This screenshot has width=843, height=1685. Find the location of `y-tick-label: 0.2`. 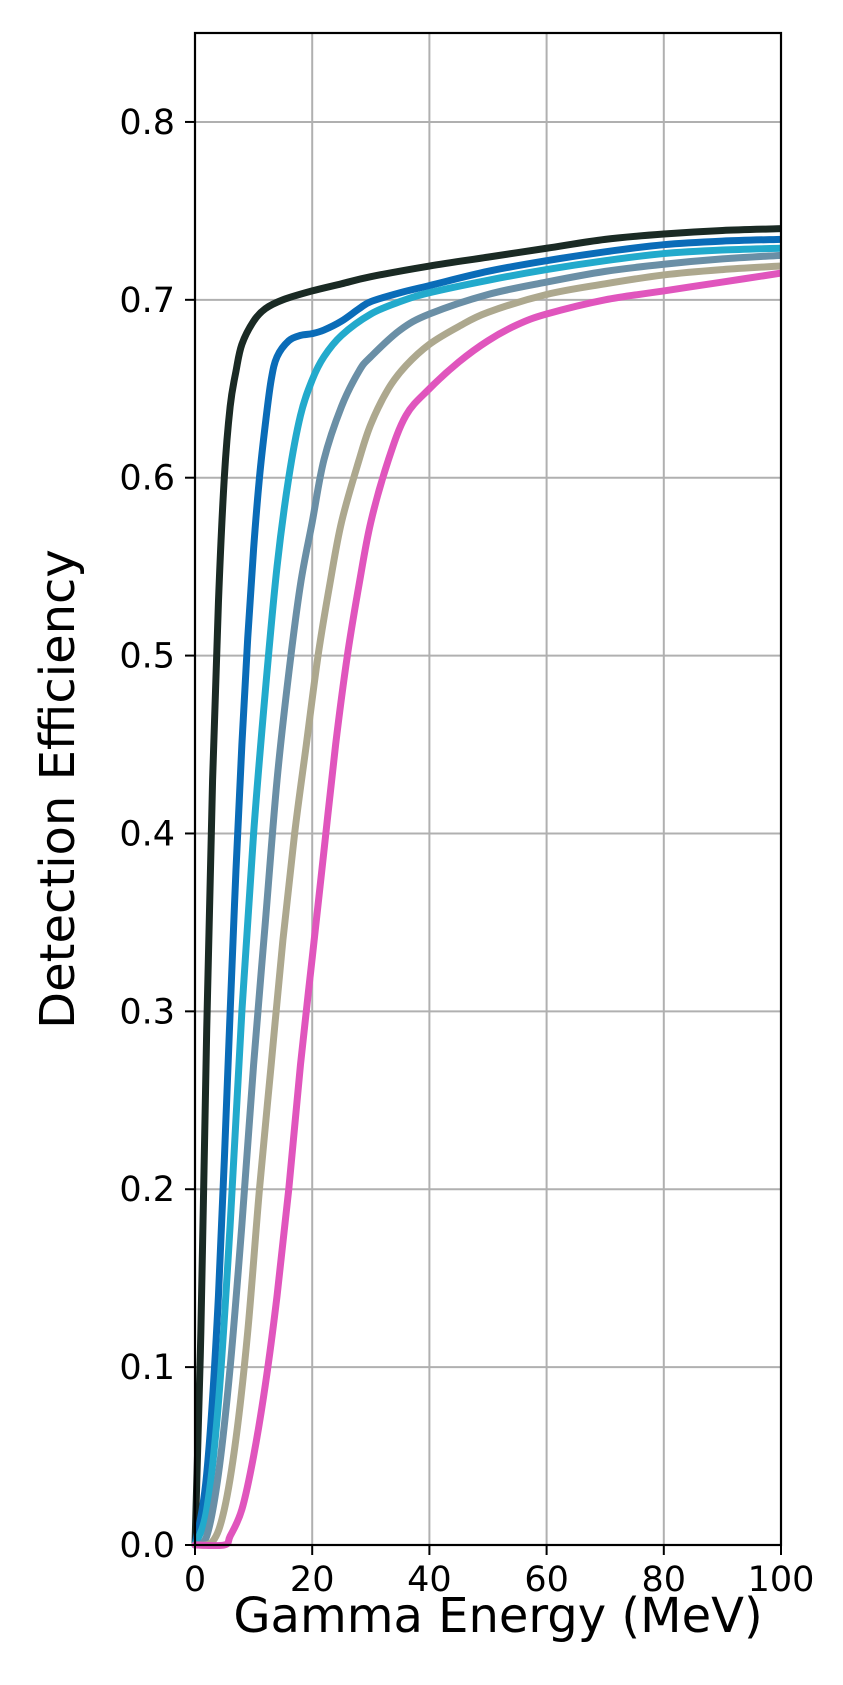

y-tick-label: 0.2 is located at coordinates (147, 1190).